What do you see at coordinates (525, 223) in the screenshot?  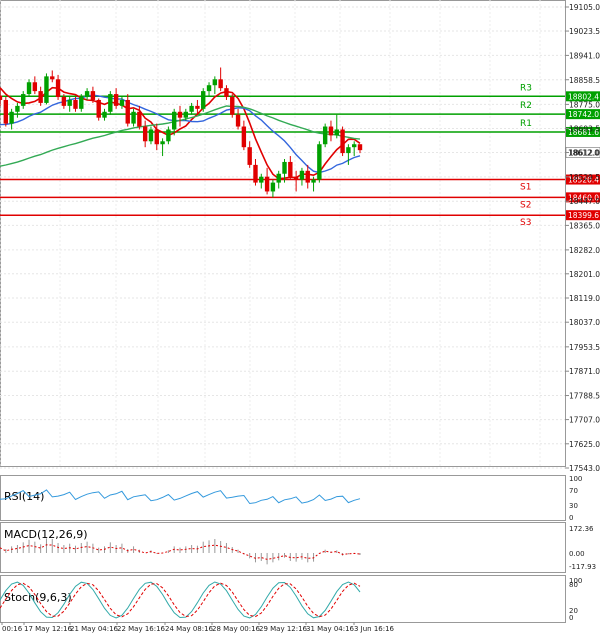 I see `level-name-s3: S3` at bounding box center [525, 223].